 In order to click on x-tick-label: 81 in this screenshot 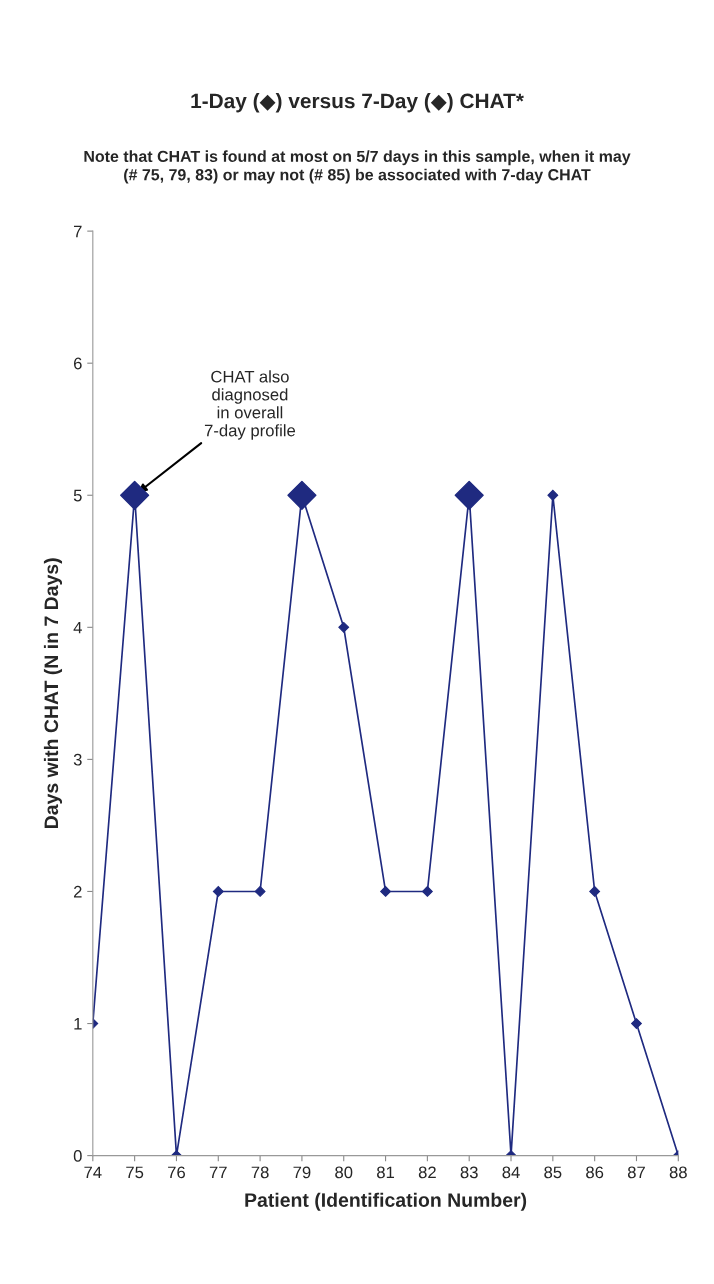, I will do `click(386, 1172)`.